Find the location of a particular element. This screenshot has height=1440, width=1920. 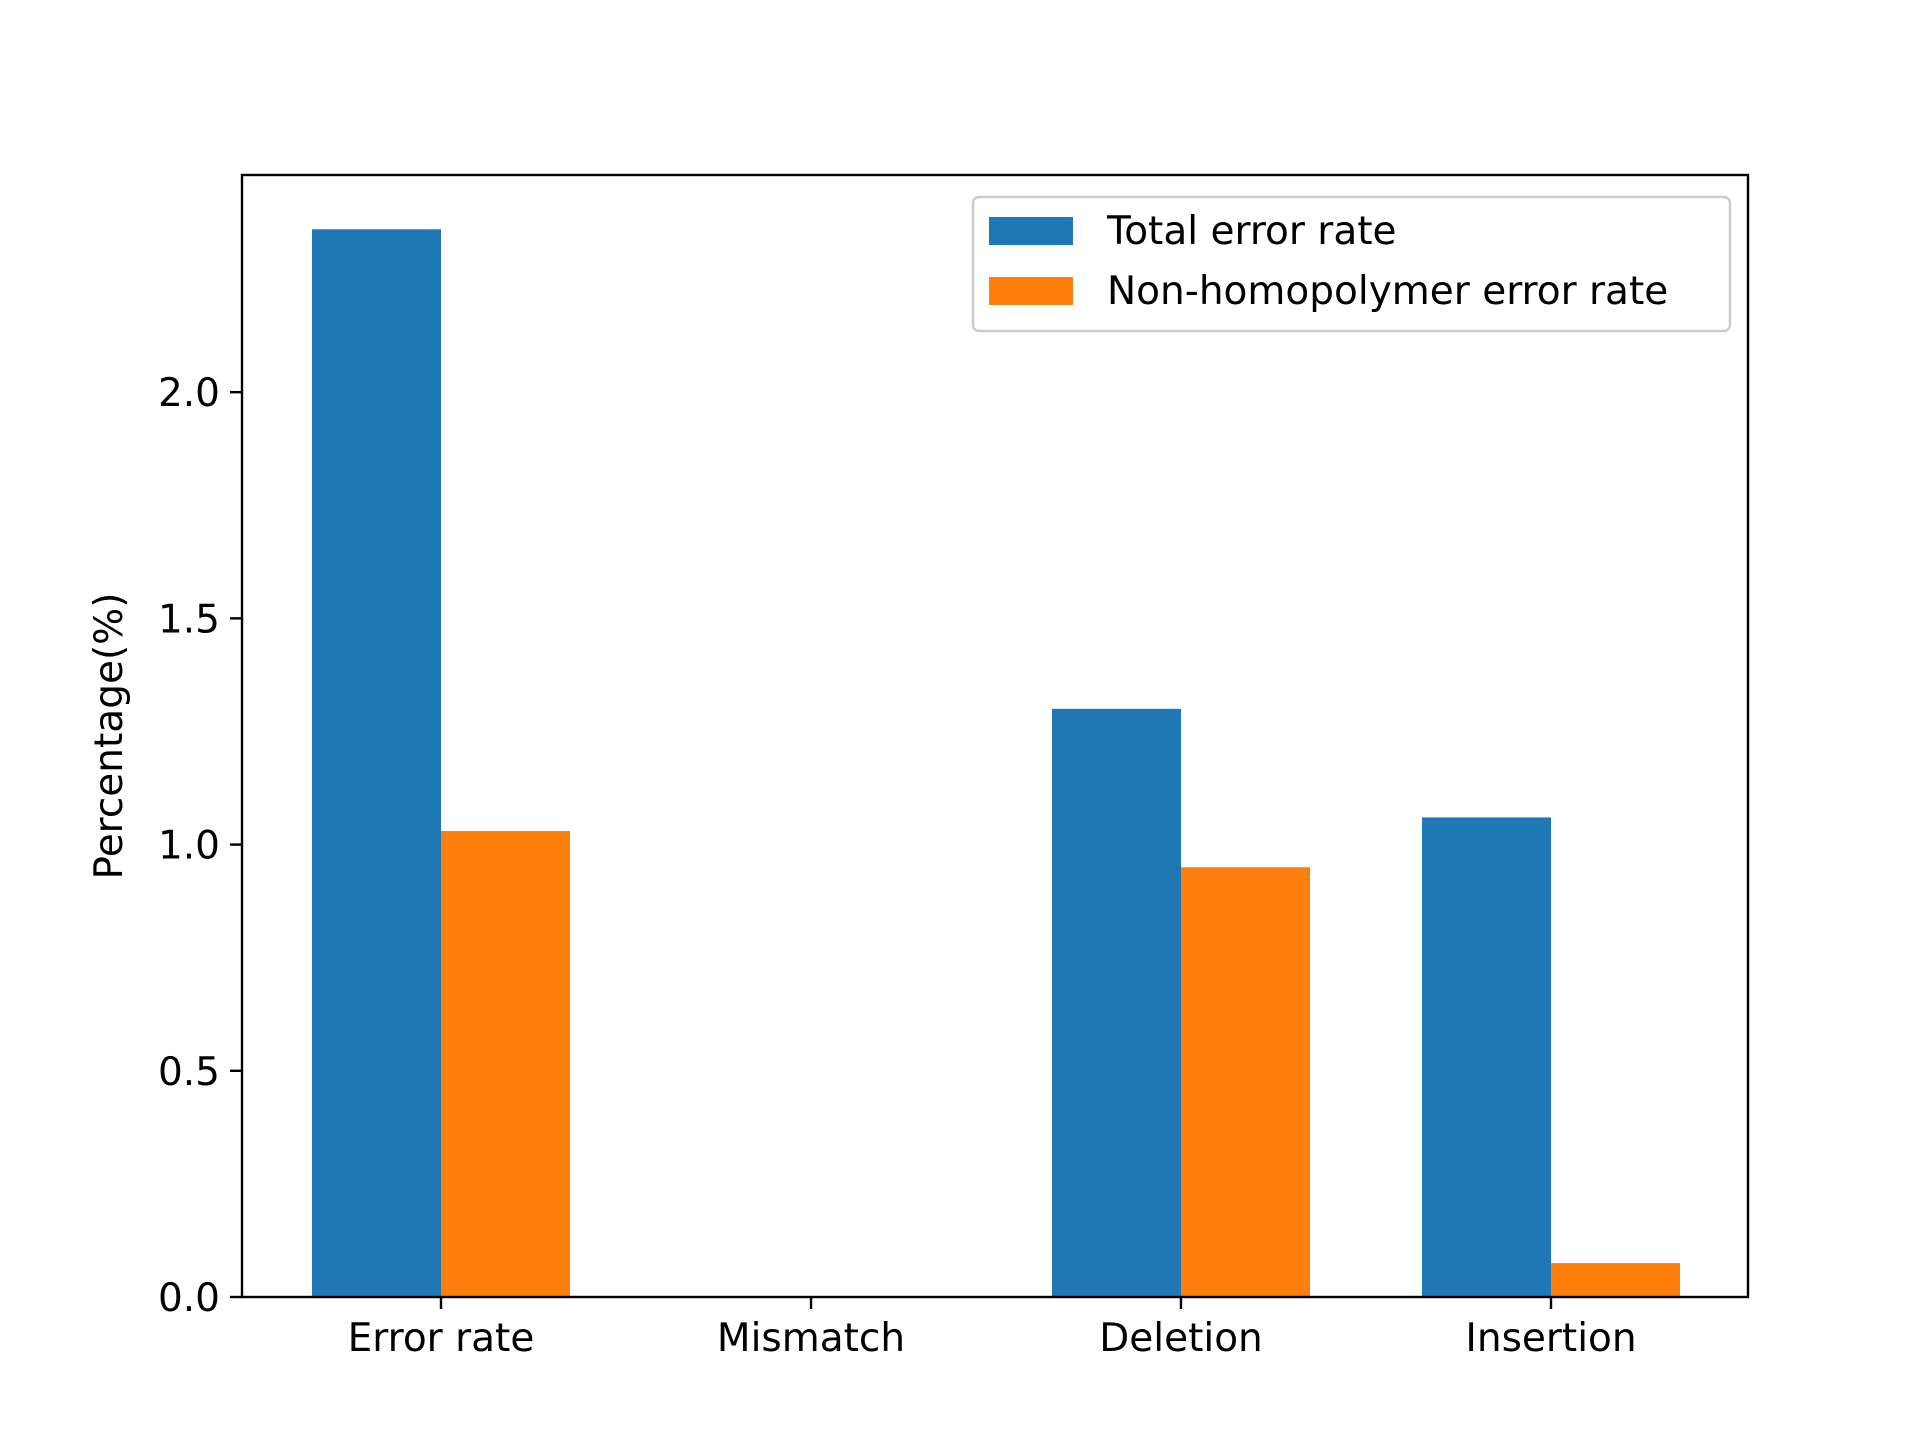

x-tick-label: Insertion is located at coordinates (1550, 1338).